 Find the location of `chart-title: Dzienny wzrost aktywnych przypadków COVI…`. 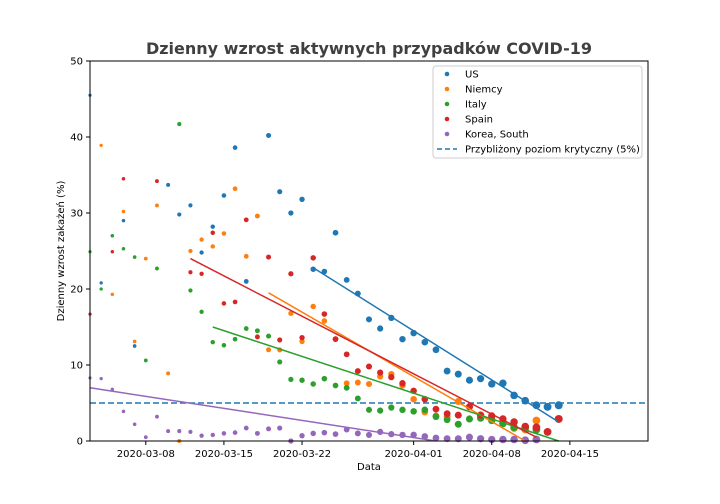

chart-title: Dzienny wzrost aktywnych przypadków COVI… is located at coordinates (369, 48).